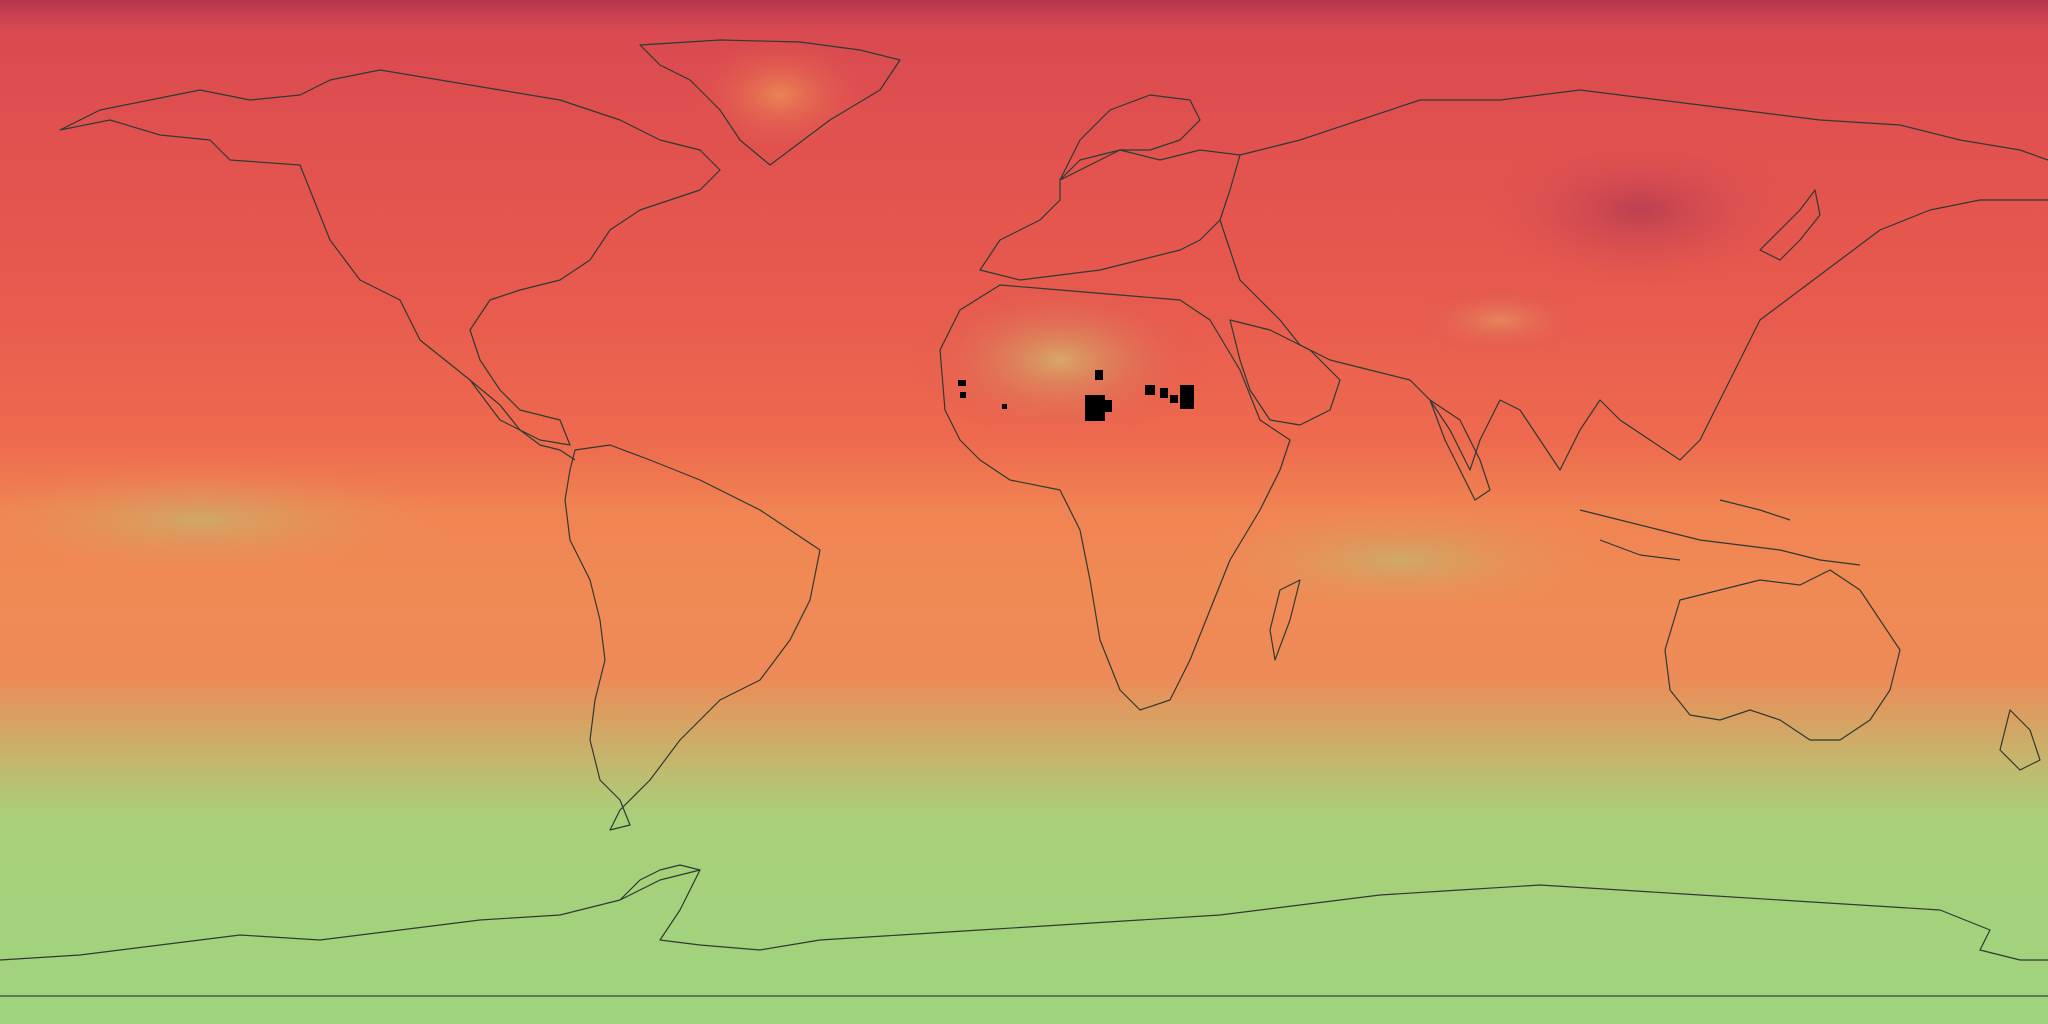 The image size is (2048, 1024). I want to click on siberia-anomaly, so click(1640, 210).